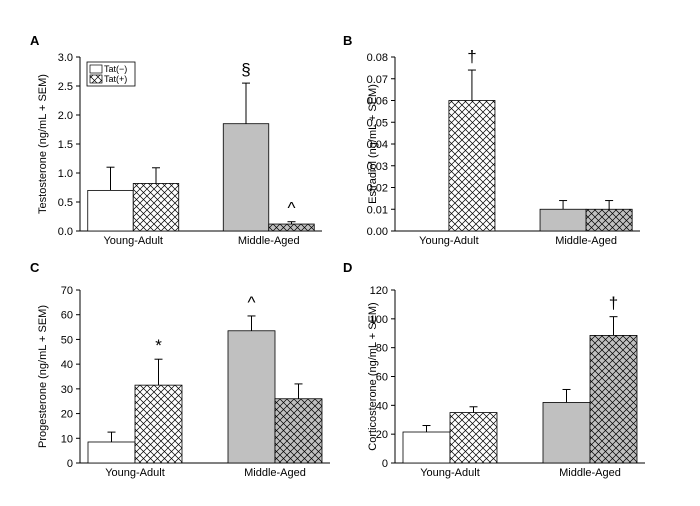  Describe the element at coordinates (115, 79) in the screenshot. I see `legend-label: Tat(+)` at that location.